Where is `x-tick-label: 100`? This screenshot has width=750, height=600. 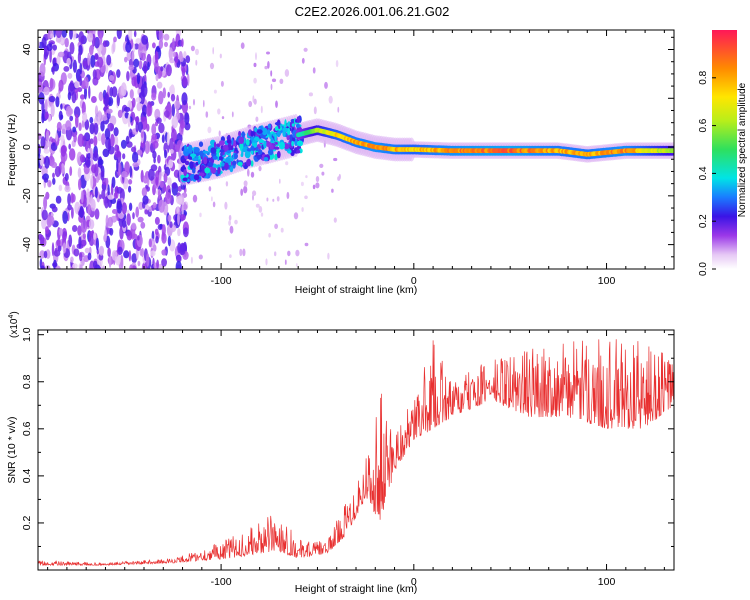
x-tick-label: 100 is located at coordinates (607, 582).